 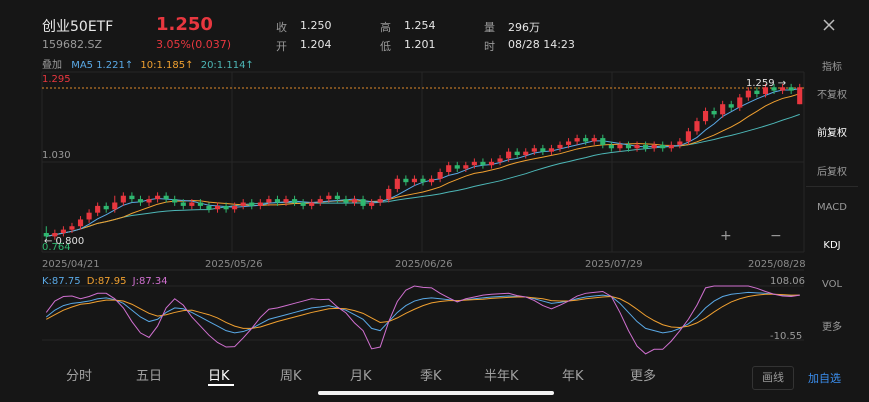 What do you see at coordinates (219, 376) in the screenshot?
I see `tab-daily-k: 日K` at bounding box center [219, 376].